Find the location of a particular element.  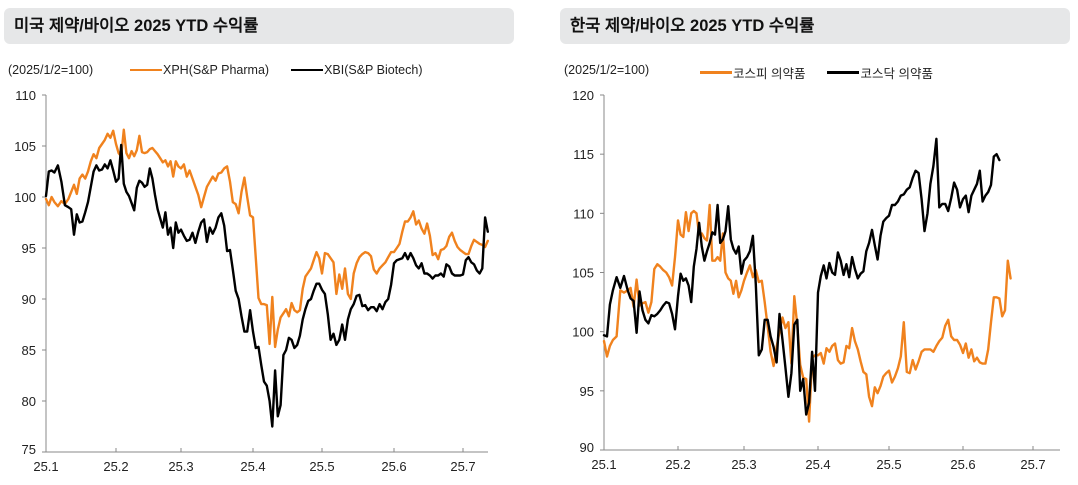

chart-title: 미국 제약/바이오 2025 YTD 수익률 is located at coordinates (259, 26).